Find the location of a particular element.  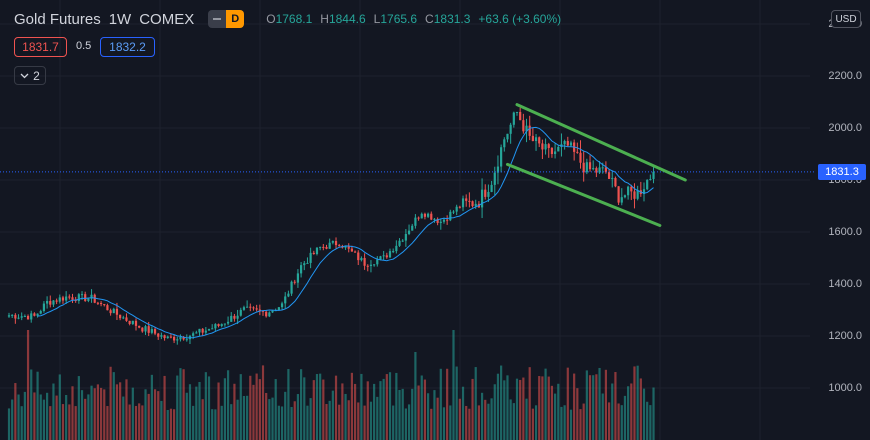

channel-lower-line is located at coordinates (583, 194).